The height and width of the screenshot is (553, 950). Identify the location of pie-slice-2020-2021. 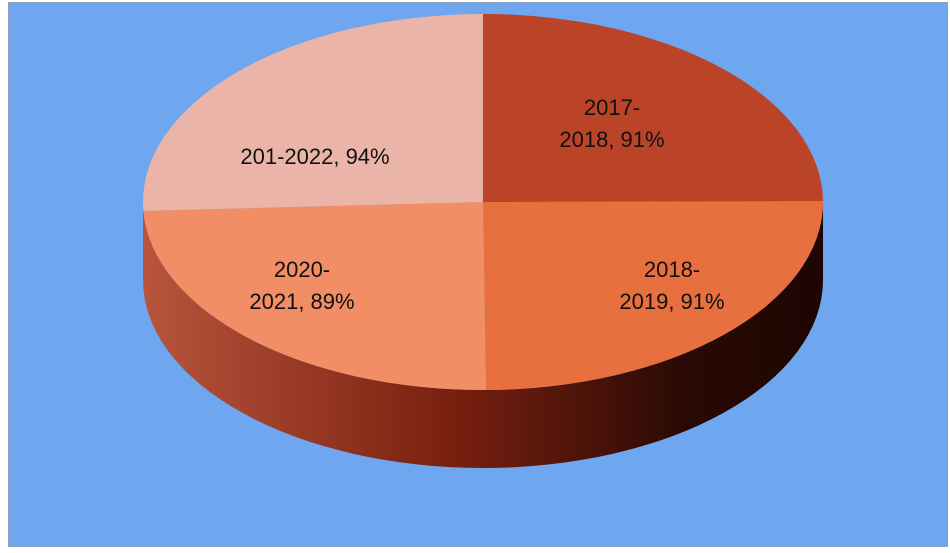
(314, 296).